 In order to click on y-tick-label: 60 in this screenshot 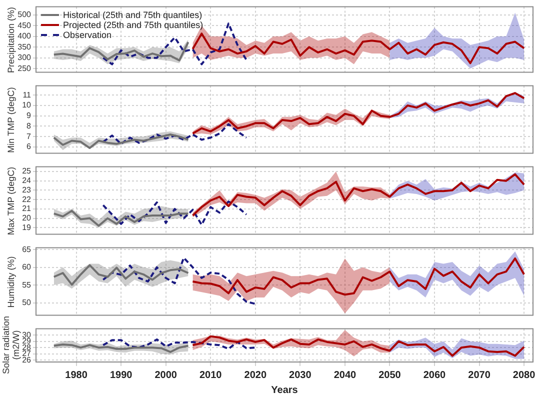, I will do `click(27, 267)`.